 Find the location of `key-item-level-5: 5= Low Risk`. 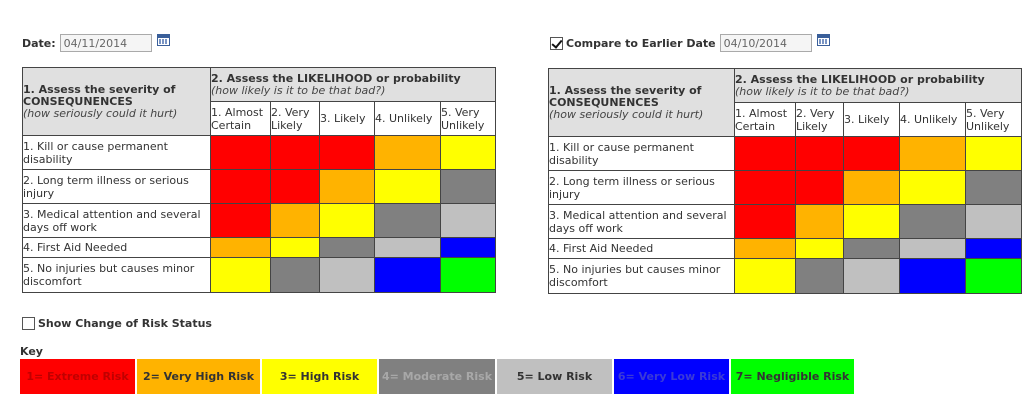

key-item-level-5: 5= Low Risk is located at coordinates (555, 376).